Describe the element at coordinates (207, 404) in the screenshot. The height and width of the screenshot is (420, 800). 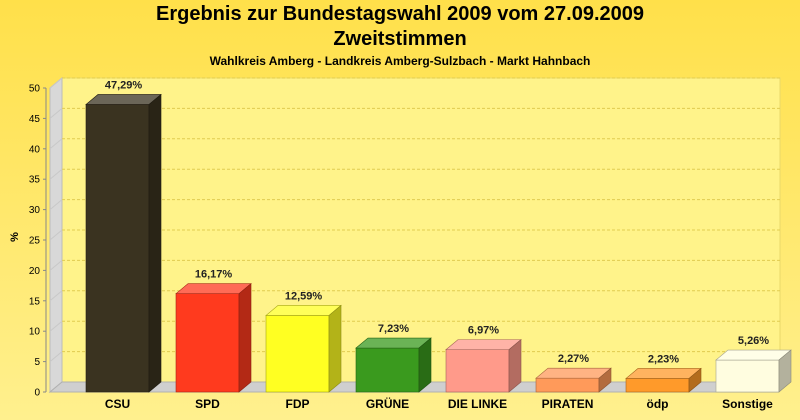
I see `x-tick-label: SPD` at that location.